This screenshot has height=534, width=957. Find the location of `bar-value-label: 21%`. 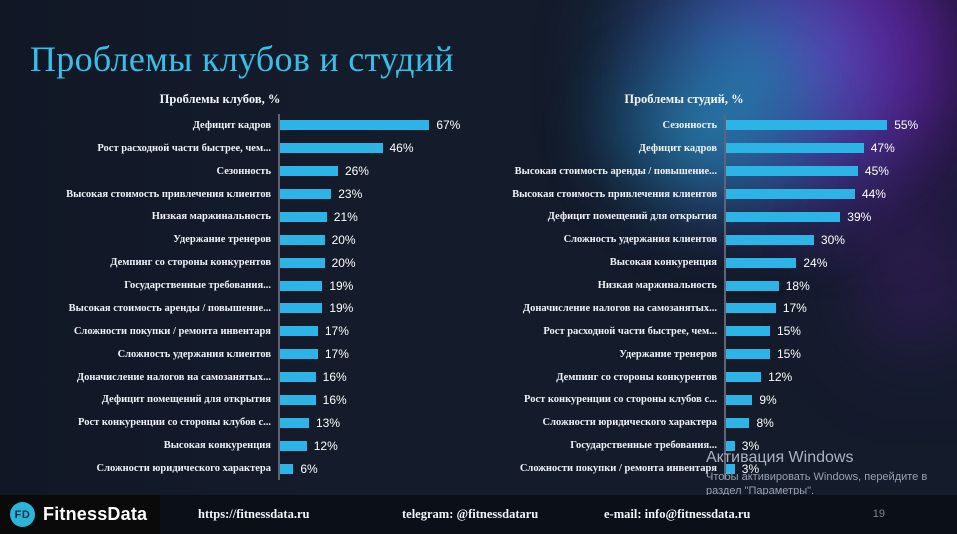

bar-value-label: 21% is located at coordinates (345, 216).